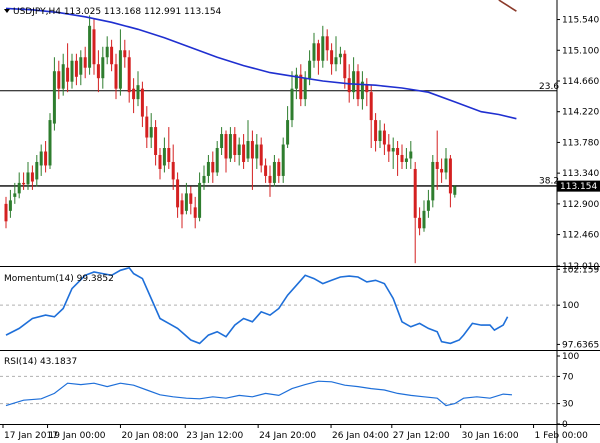  I want to click on price-tick-label: 114.660, so click(580, 82).